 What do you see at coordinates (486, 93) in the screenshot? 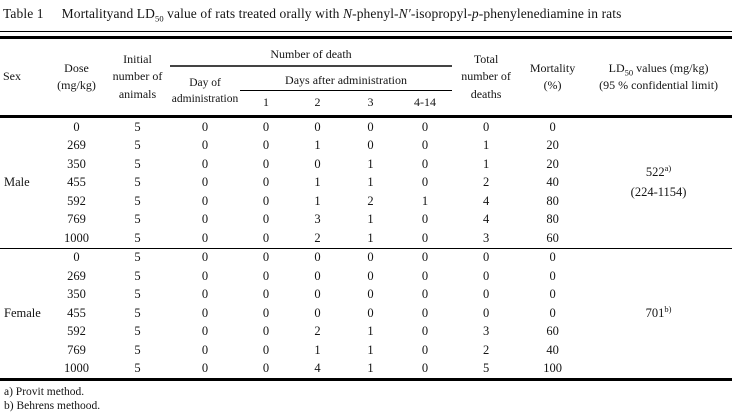
I see `total-line-3: deaths` at bounding box center [486, 93].